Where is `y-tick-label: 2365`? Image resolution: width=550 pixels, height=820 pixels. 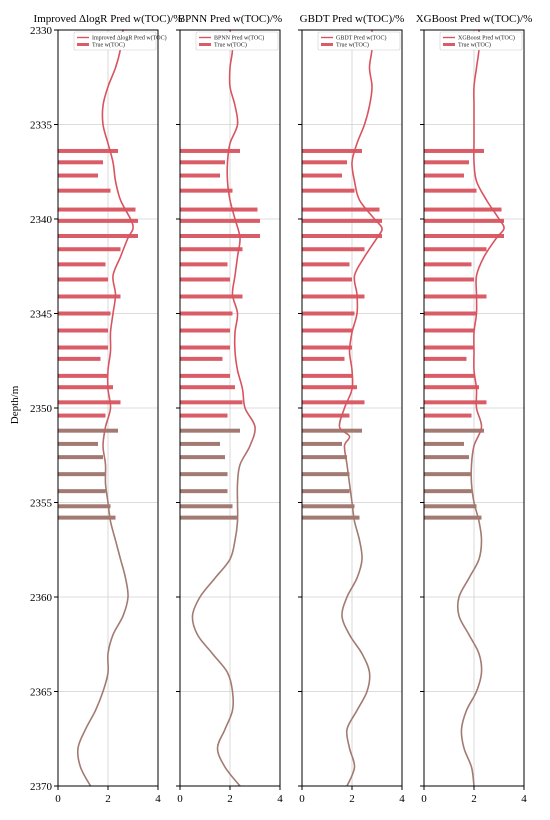
y-tick-label: 2365 is located at coordinates (41, 693).